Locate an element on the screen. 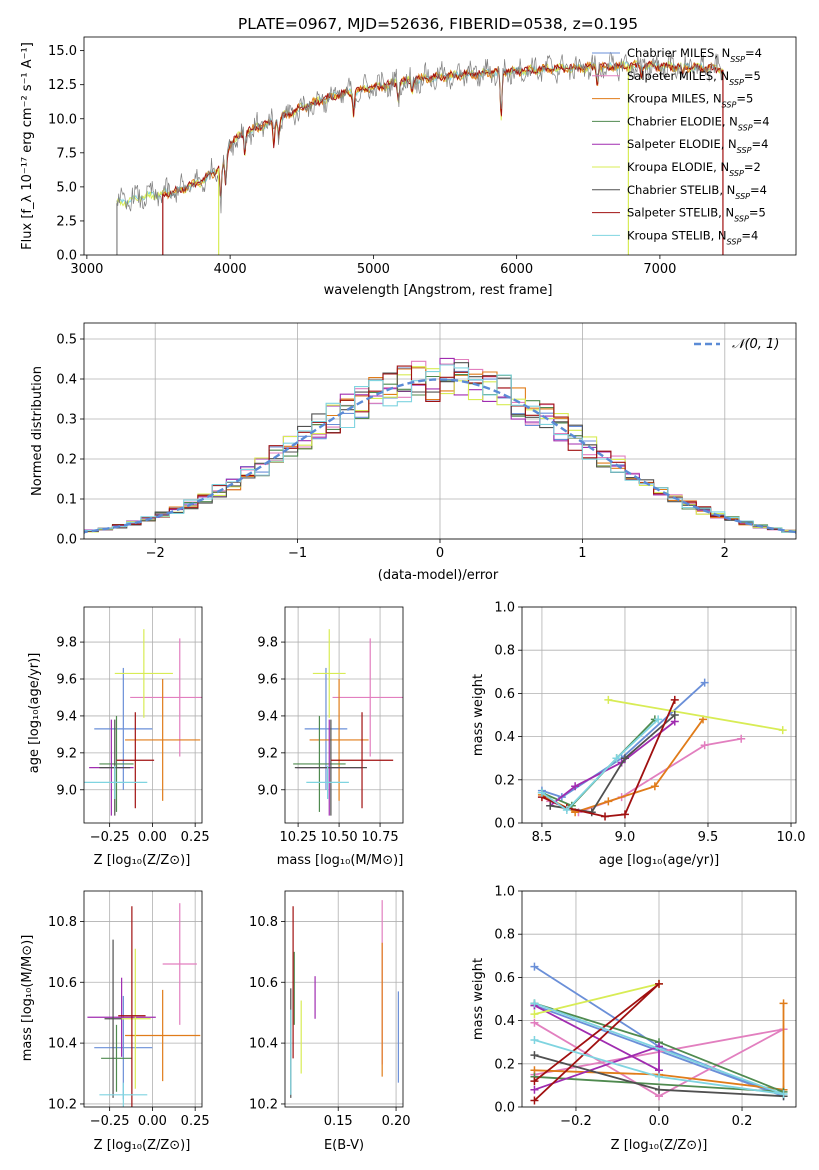 The image size is (819, 1170). legend-entry-kroupa_elodie: Kroupa ELODIE, NSSP=2 is located at coordinates (676, 169).